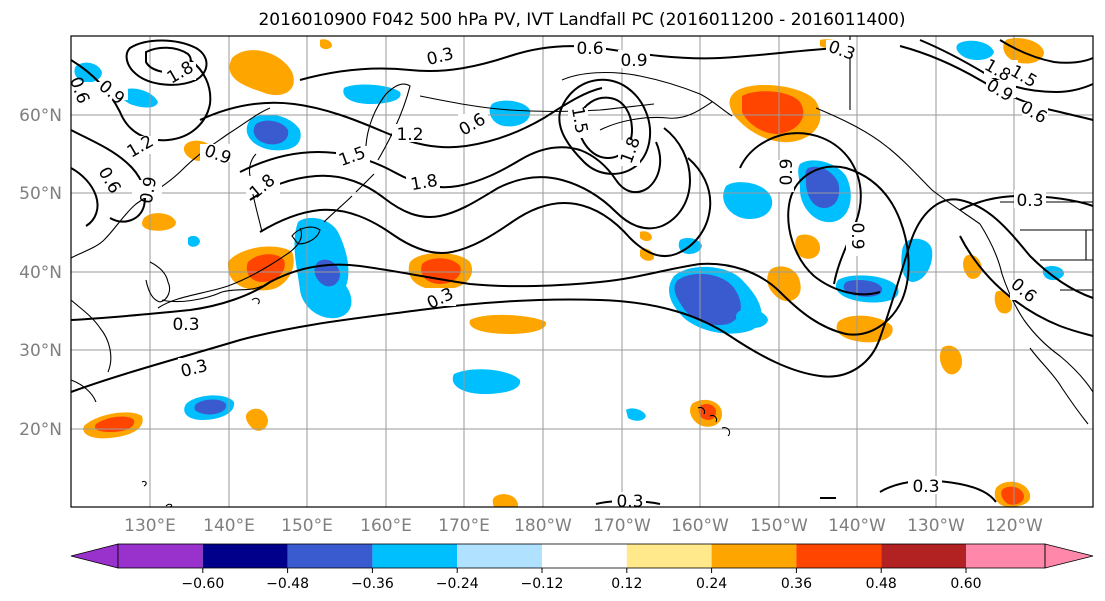  Describe the element at coordinates (40, 116) in the screenshot. I see `lat-label: 60°N` at that location.